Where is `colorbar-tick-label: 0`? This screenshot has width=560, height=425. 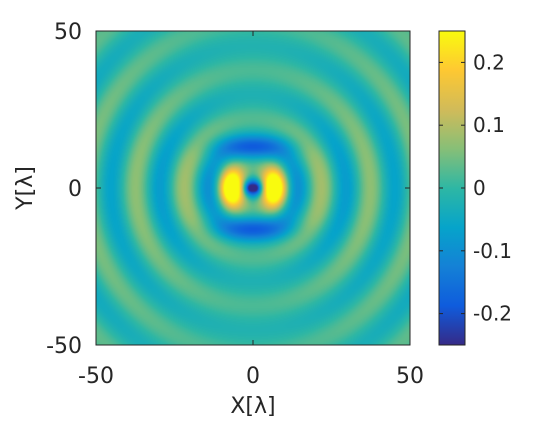
colorbar-tick-label: 0 is located at coordinates (479, 188).